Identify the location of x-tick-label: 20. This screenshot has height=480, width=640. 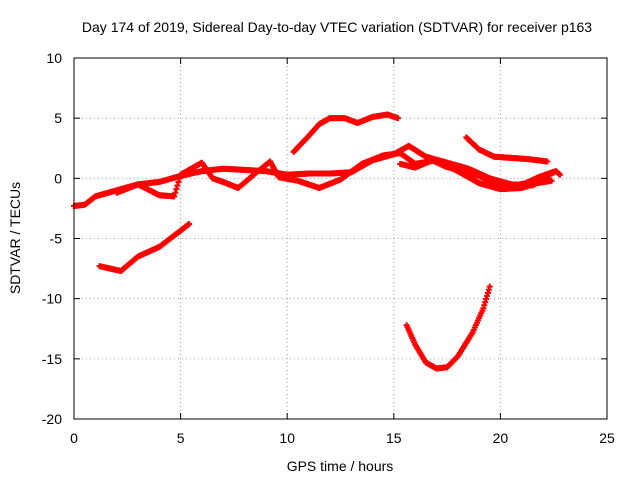
(501, 438).